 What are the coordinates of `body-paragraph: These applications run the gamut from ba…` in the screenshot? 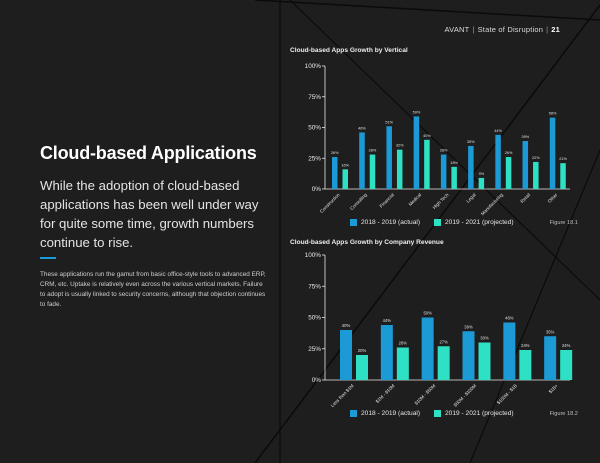 It's located at (153, 289).